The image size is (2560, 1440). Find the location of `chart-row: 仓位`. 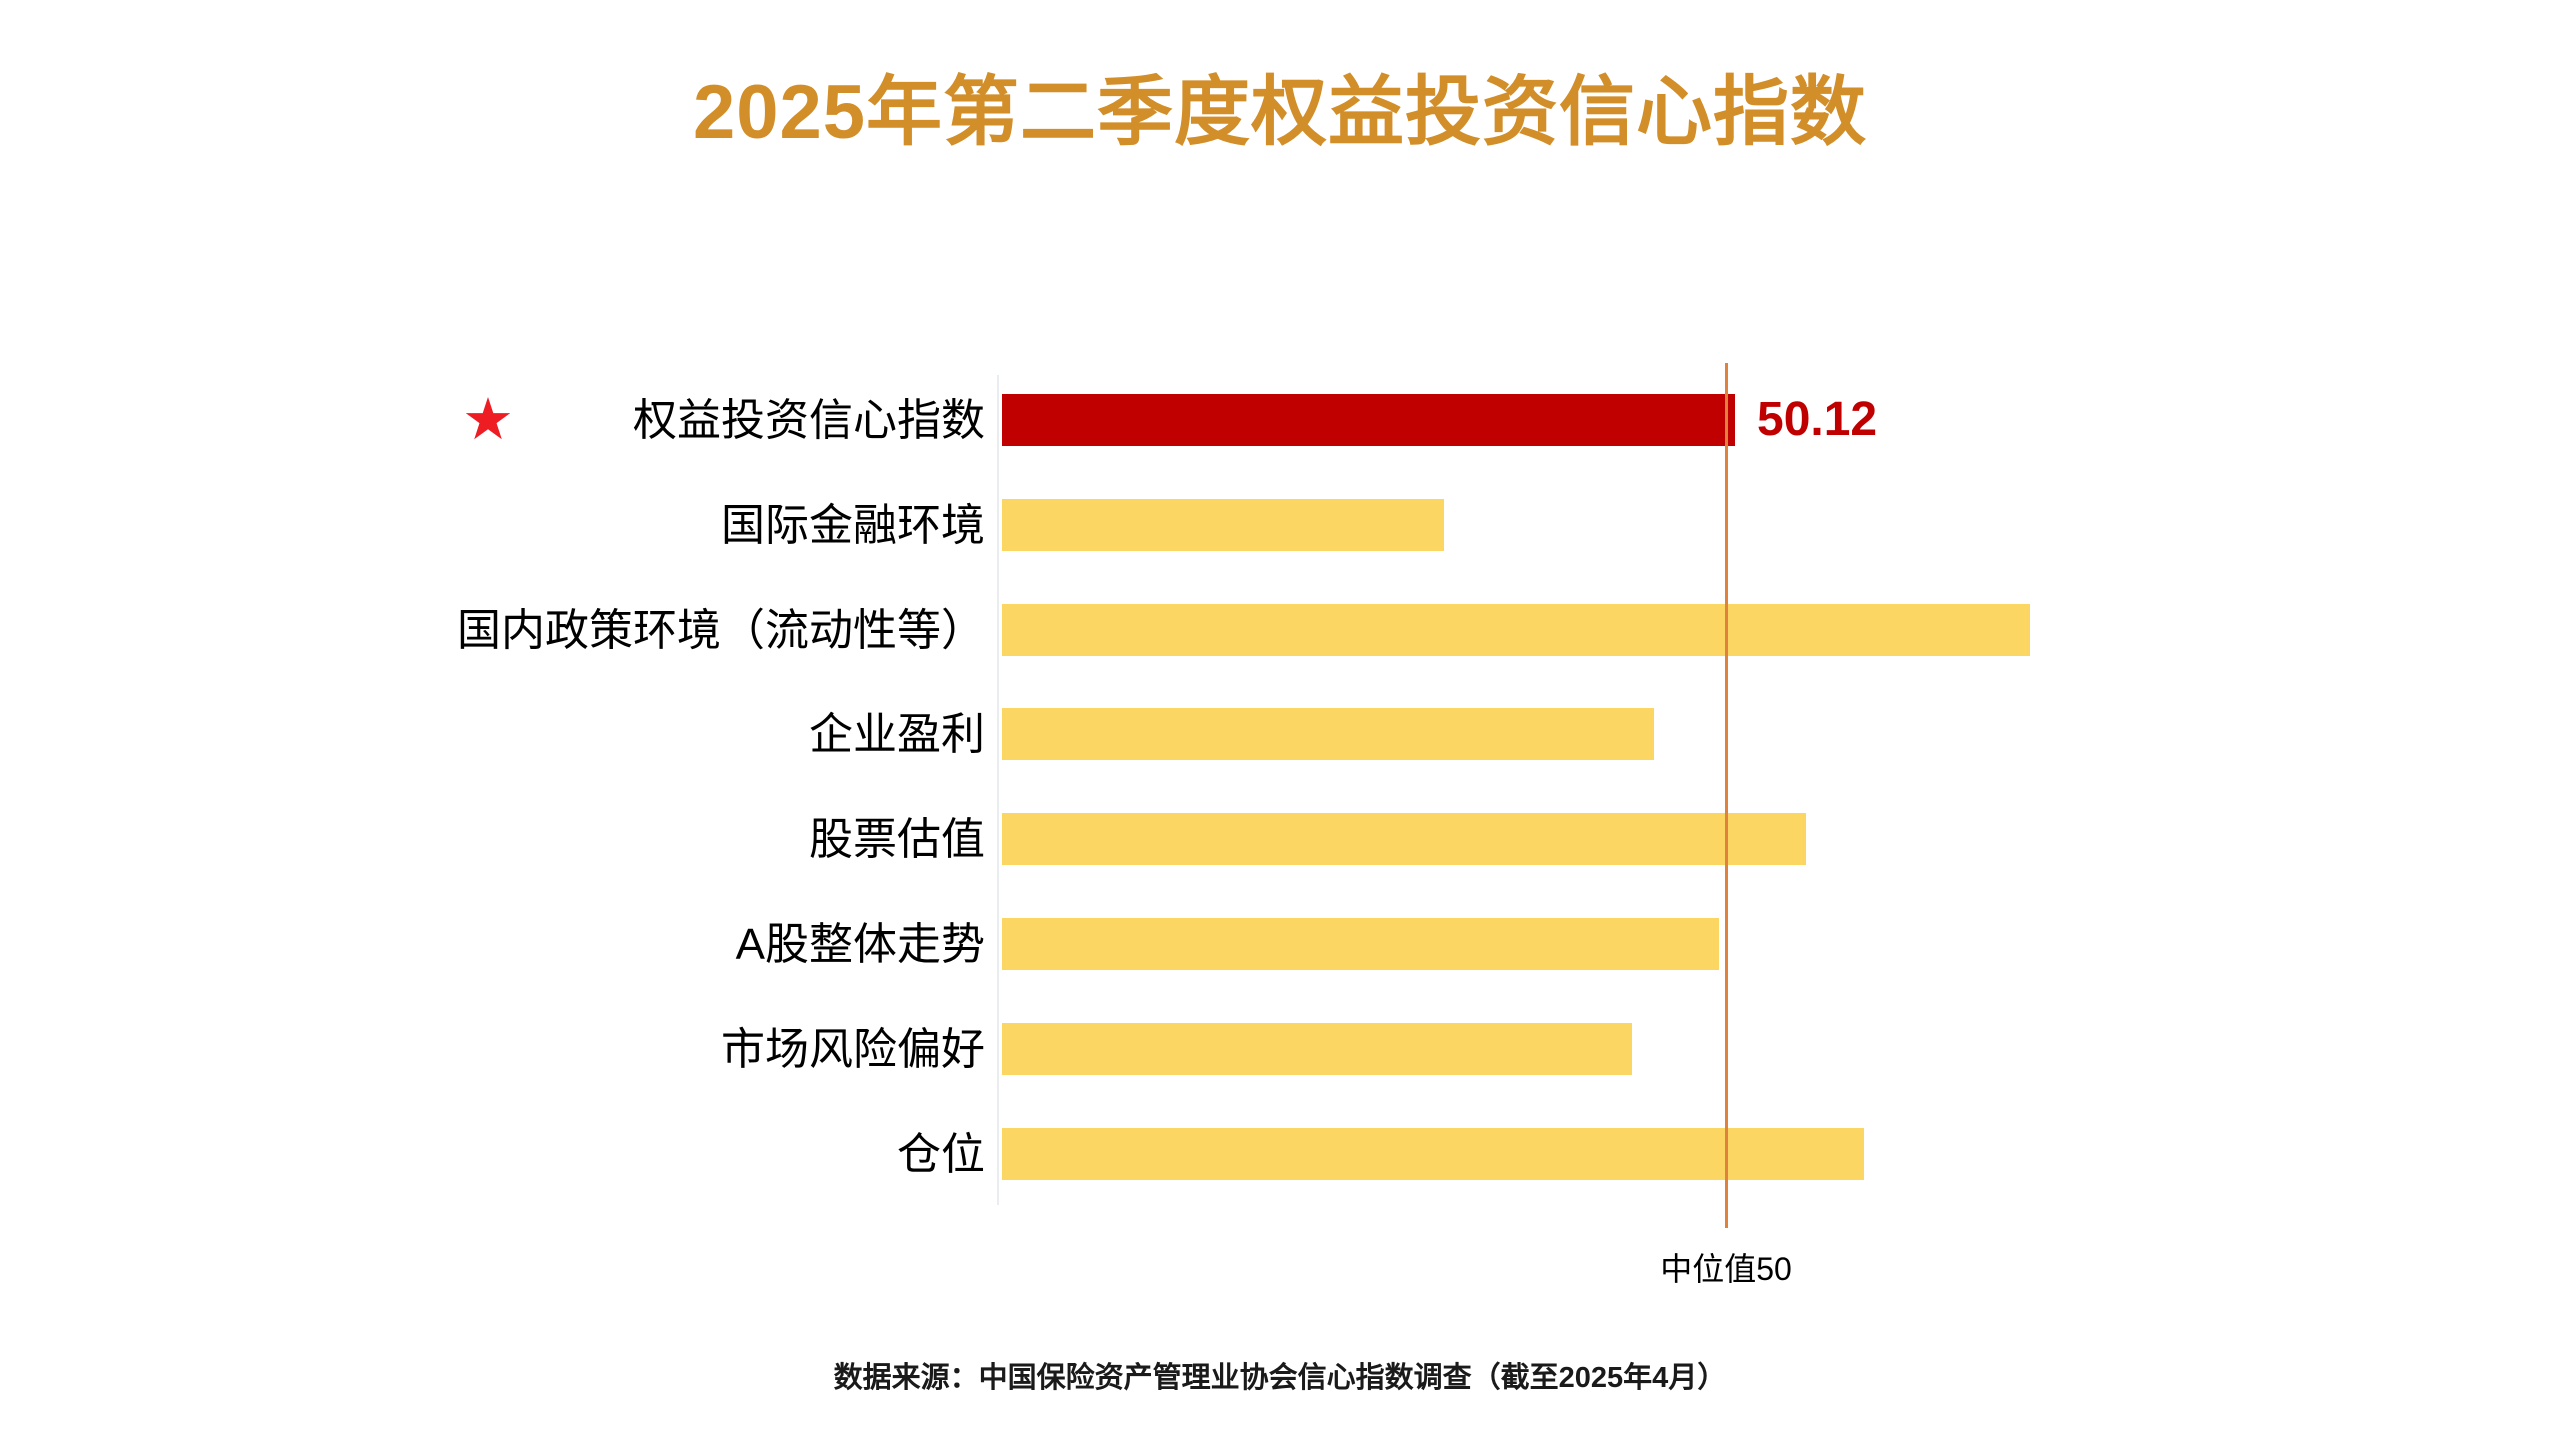

chart-row: 仓位 is located at coordinates (1280, 1154).